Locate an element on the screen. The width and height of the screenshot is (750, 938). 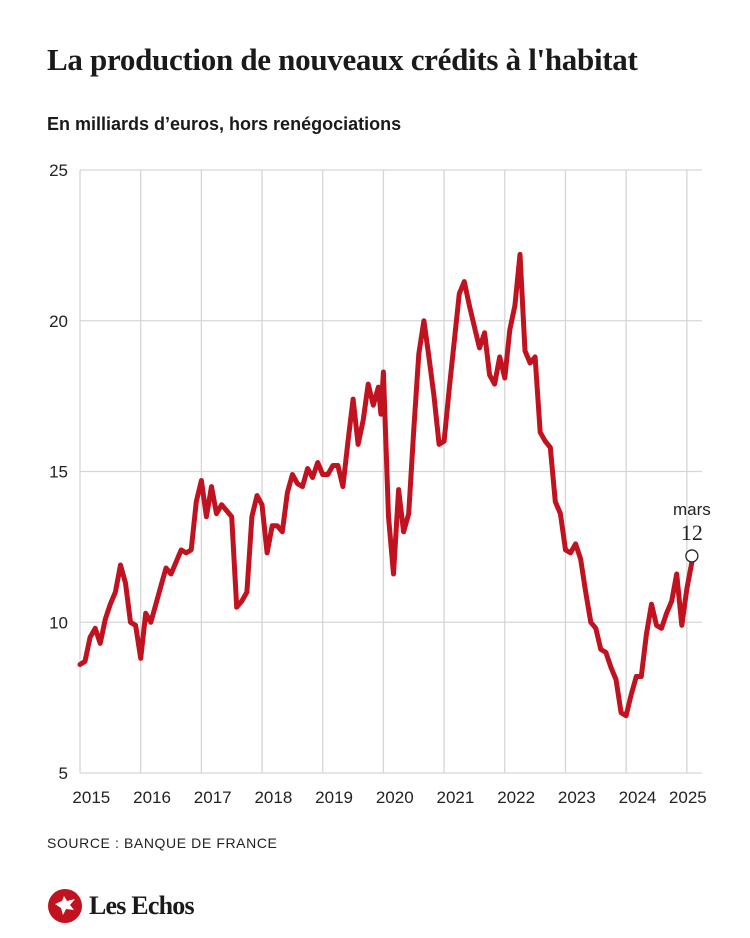
y-tick-label: 15 is located at coordinates (58, 472).